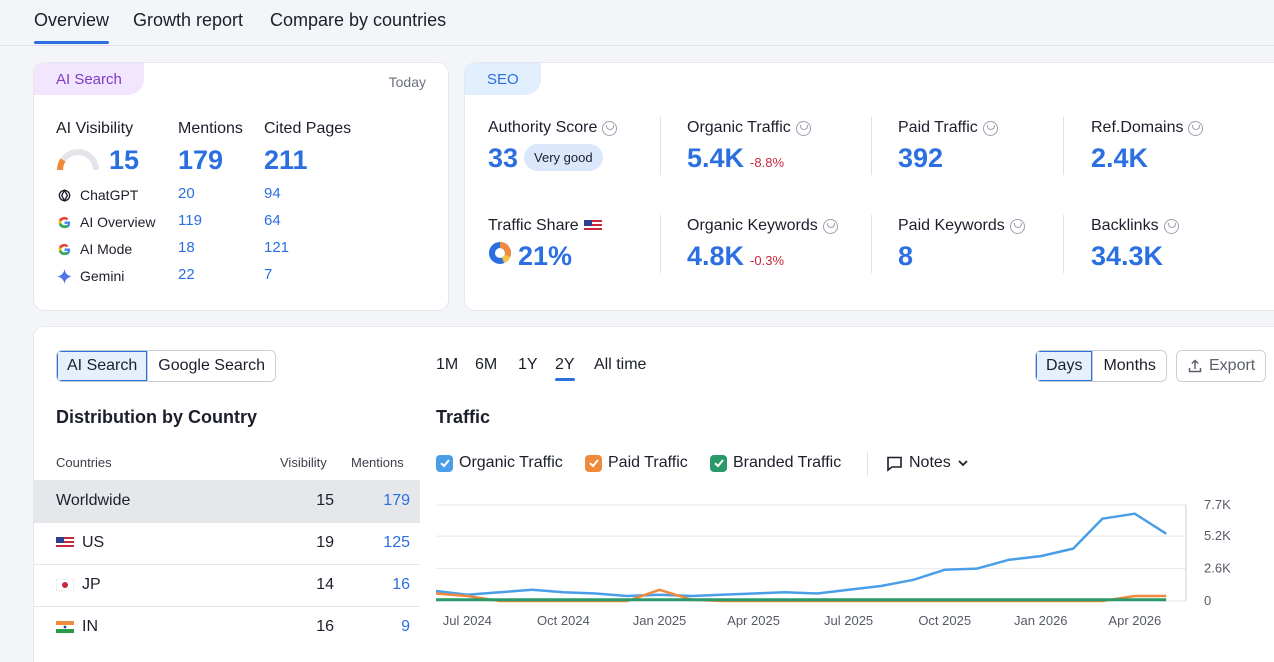  Describe the element at coordinates (1135, 244) in the screenshot. I see `backlinks-metric: Backlinks 34.3K` at that location.